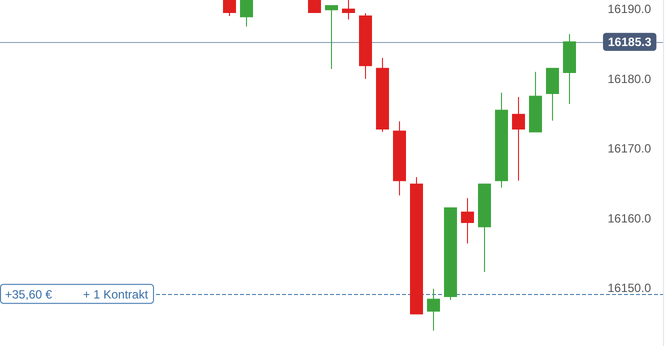  Describe the element at coordinates (630, 41) in the screenshot. I see `ref-line-label: 16185.3` at that location.